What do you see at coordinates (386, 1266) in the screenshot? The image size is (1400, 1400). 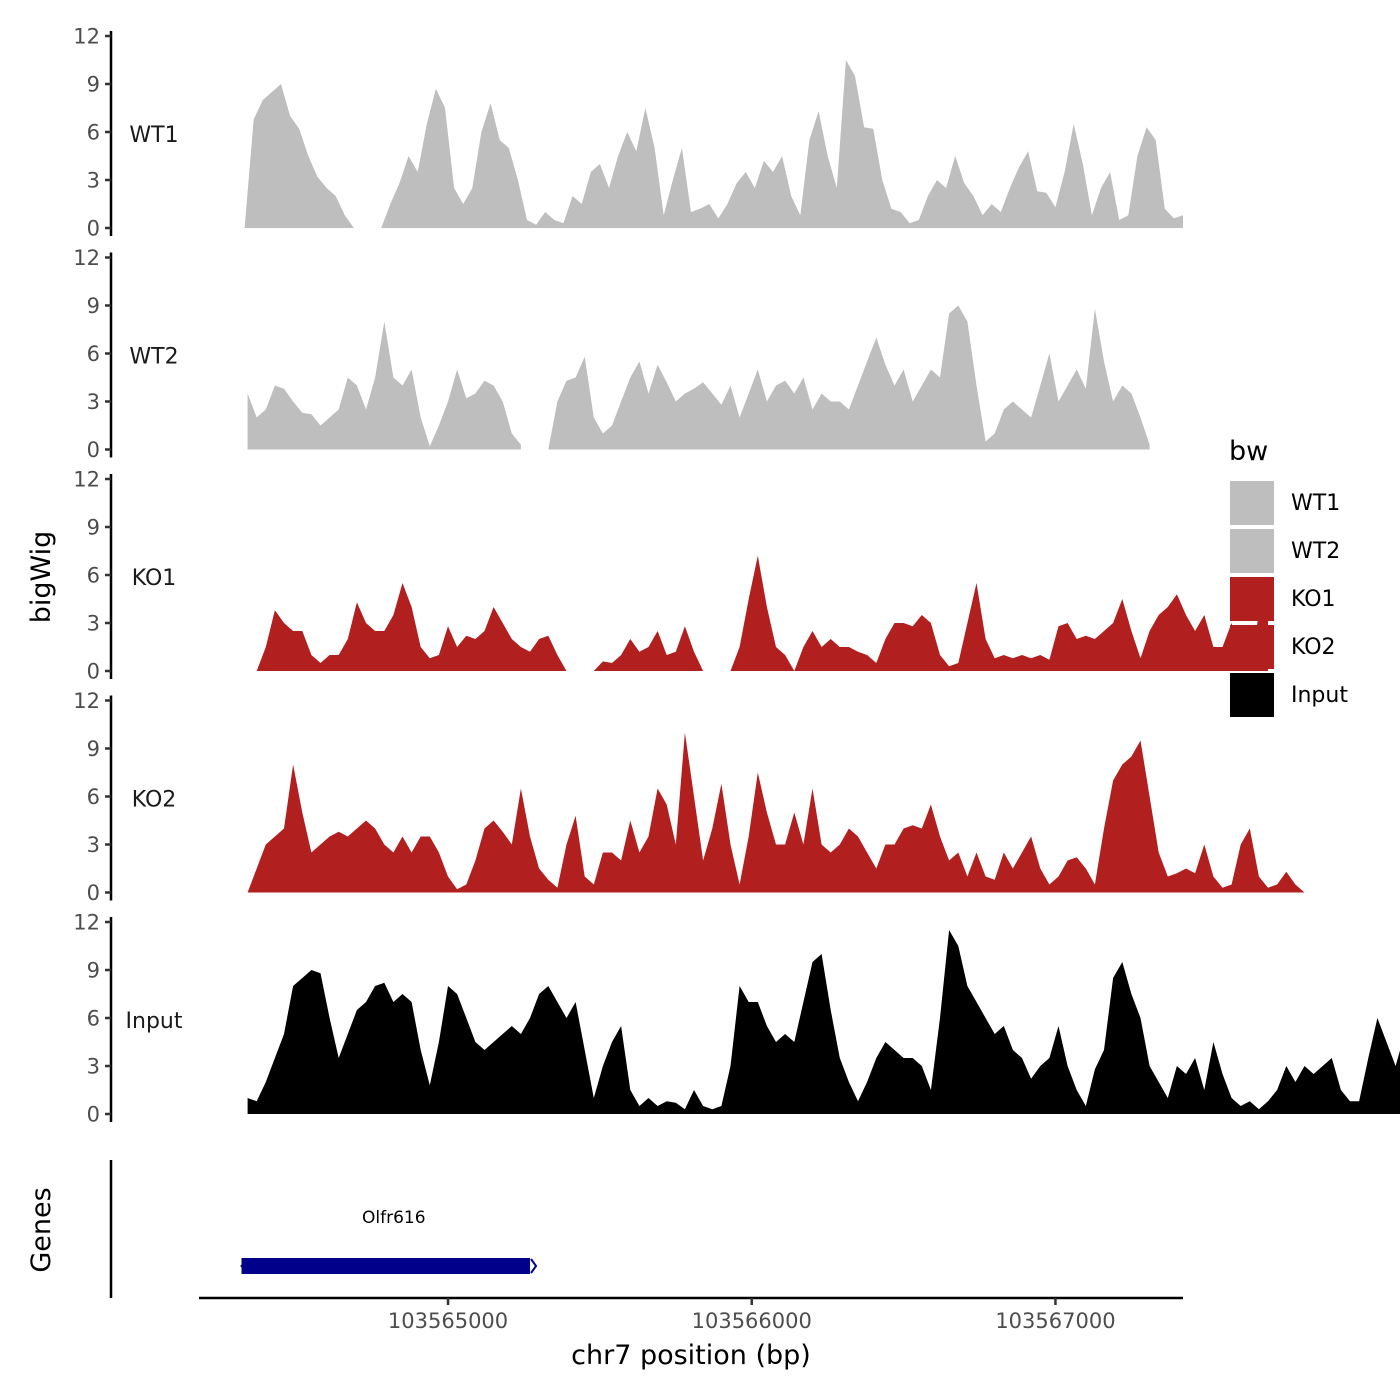 I see `gene-body` at bounding box center [386, 1266].